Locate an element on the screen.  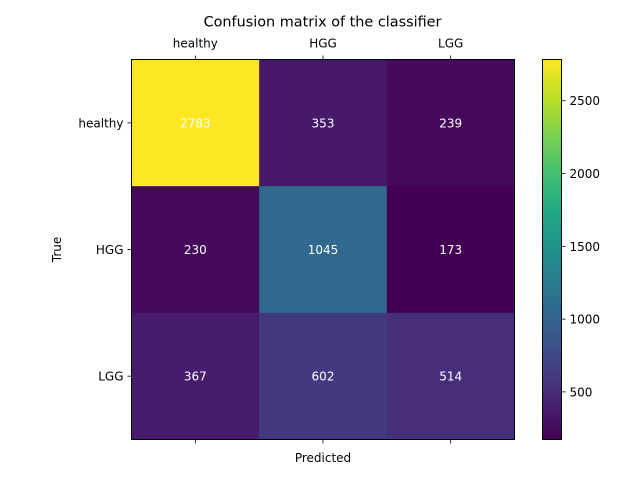
cell-value-label: 602 is located at coordinates (323, 377).